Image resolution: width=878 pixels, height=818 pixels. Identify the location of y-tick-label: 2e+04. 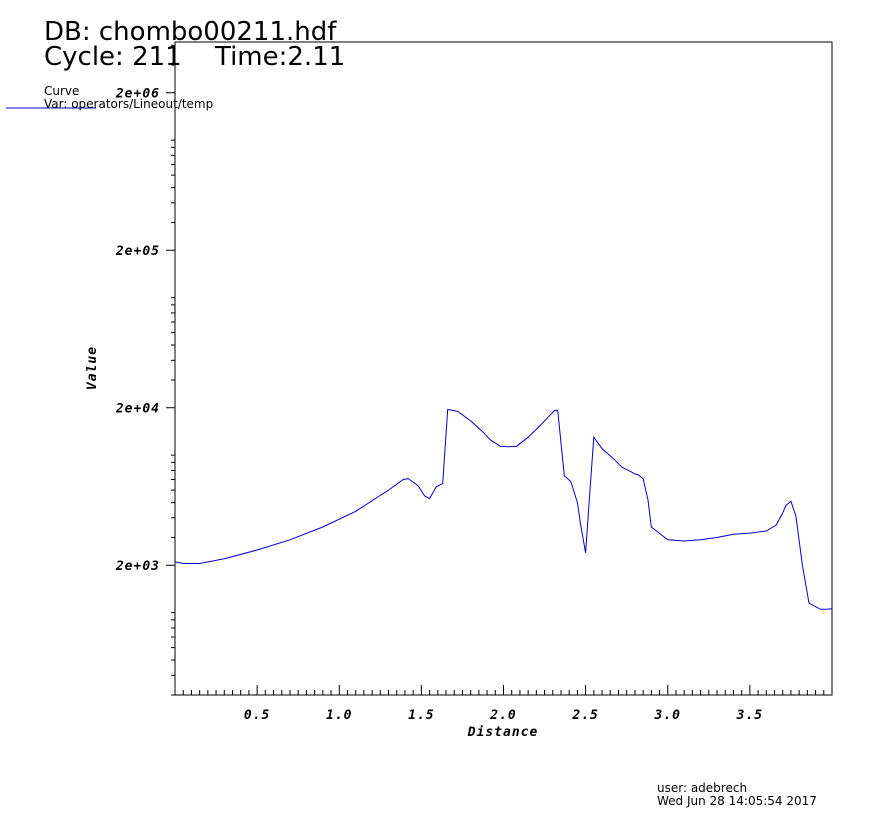
(137, 409).